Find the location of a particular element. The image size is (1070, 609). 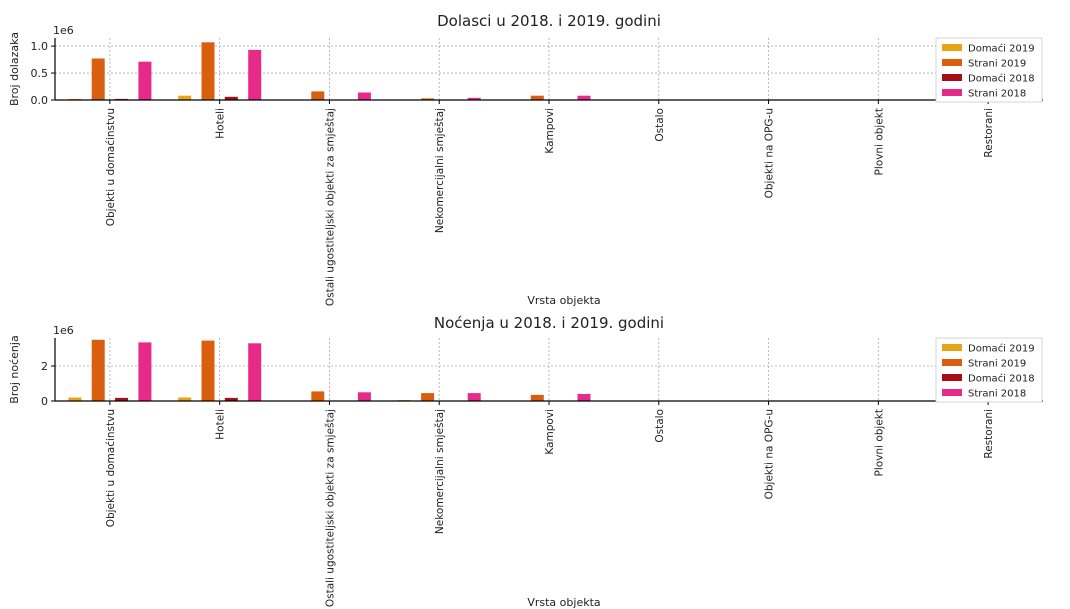

y-tick-label: 1.0 is located at coordinates (40, 46).